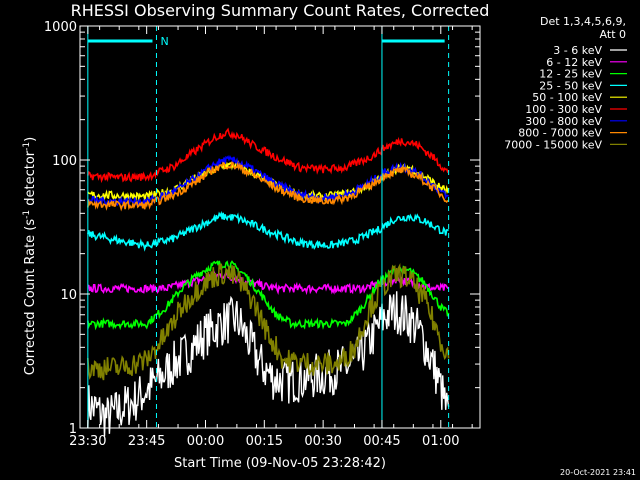 The height and width of the screenshot is (480, 640). I want to click on y-tick-label-1: 10, so click(68, 295).